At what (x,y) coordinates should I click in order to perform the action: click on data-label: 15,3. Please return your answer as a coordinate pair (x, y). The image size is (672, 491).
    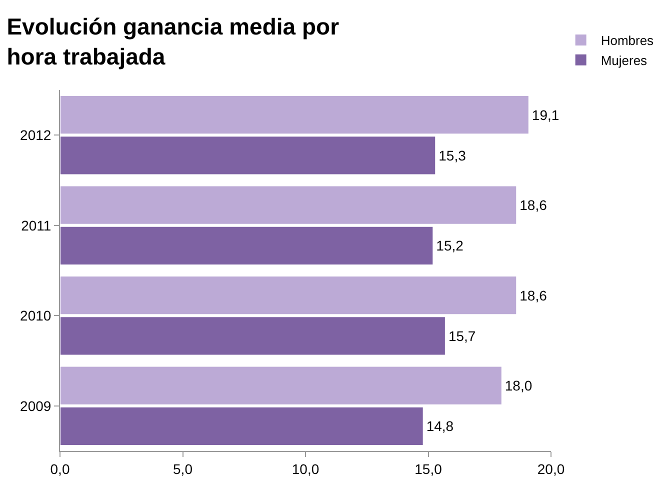
    Looking at the image, I should click on (452, 155).